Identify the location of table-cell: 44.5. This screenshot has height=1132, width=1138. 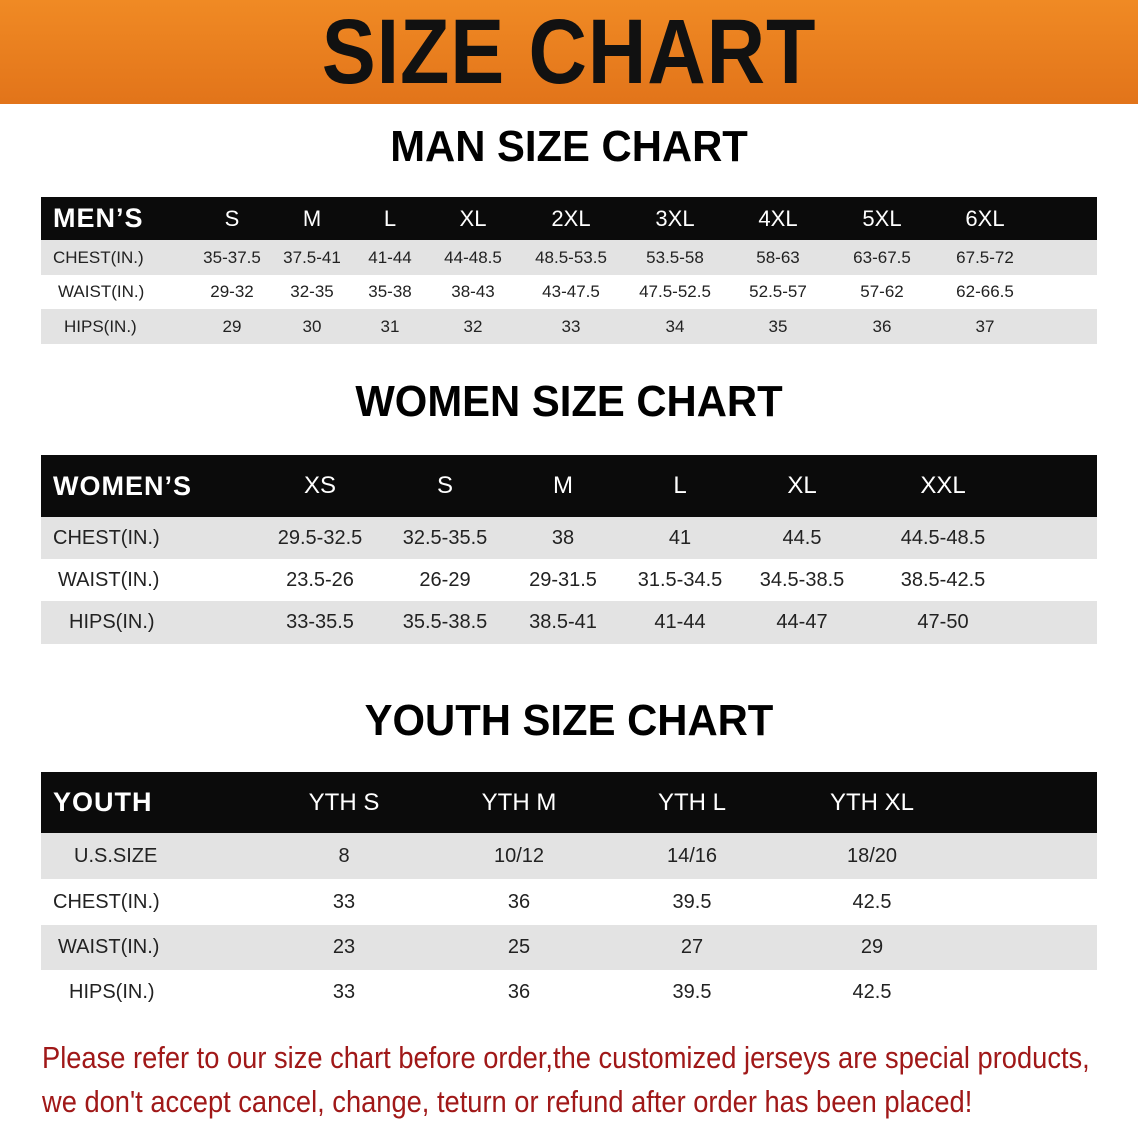
(802, 537).